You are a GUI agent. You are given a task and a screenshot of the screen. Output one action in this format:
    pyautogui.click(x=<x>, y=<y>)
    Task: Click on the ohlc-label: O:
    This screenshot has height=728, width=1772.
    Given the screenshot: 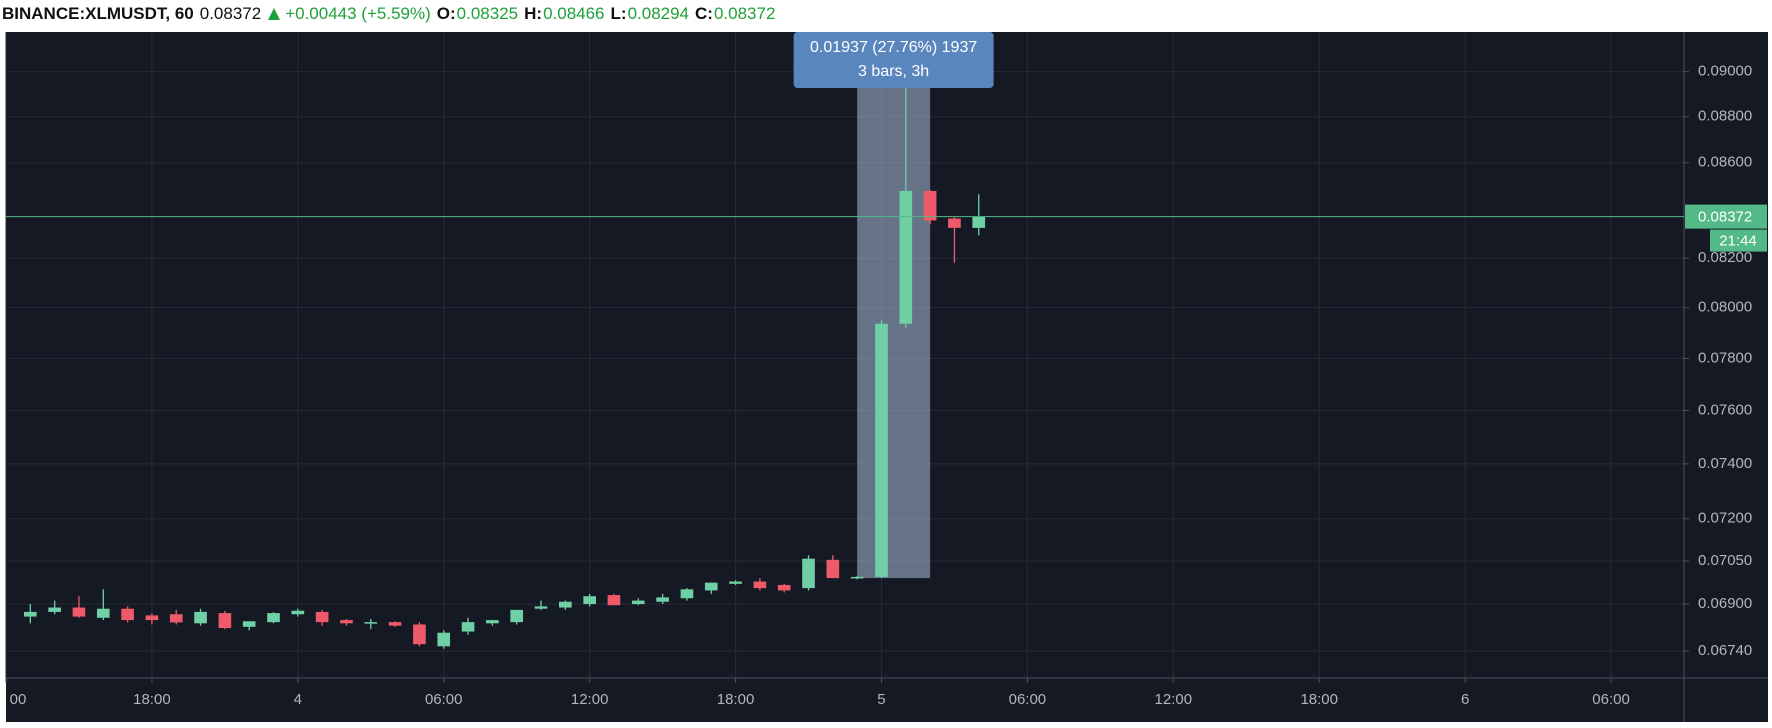 What is the action you would take?
    pyautogui.click(x=446, y=13)
    